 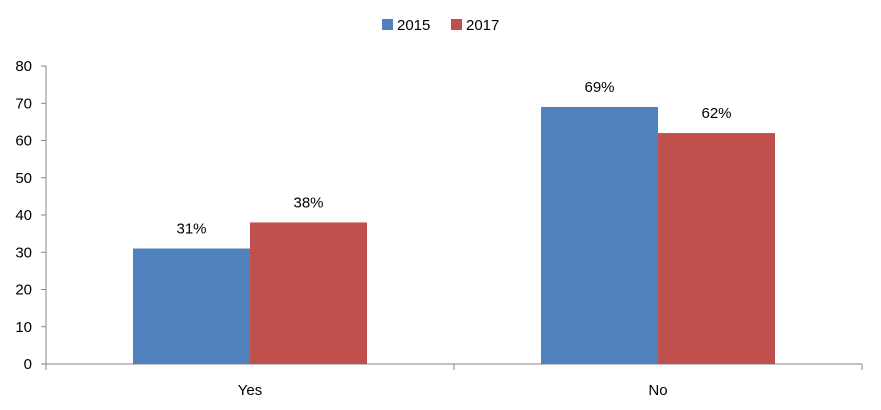 I want to click on legend-label-2017: 2017, so click(x=482, y=25).